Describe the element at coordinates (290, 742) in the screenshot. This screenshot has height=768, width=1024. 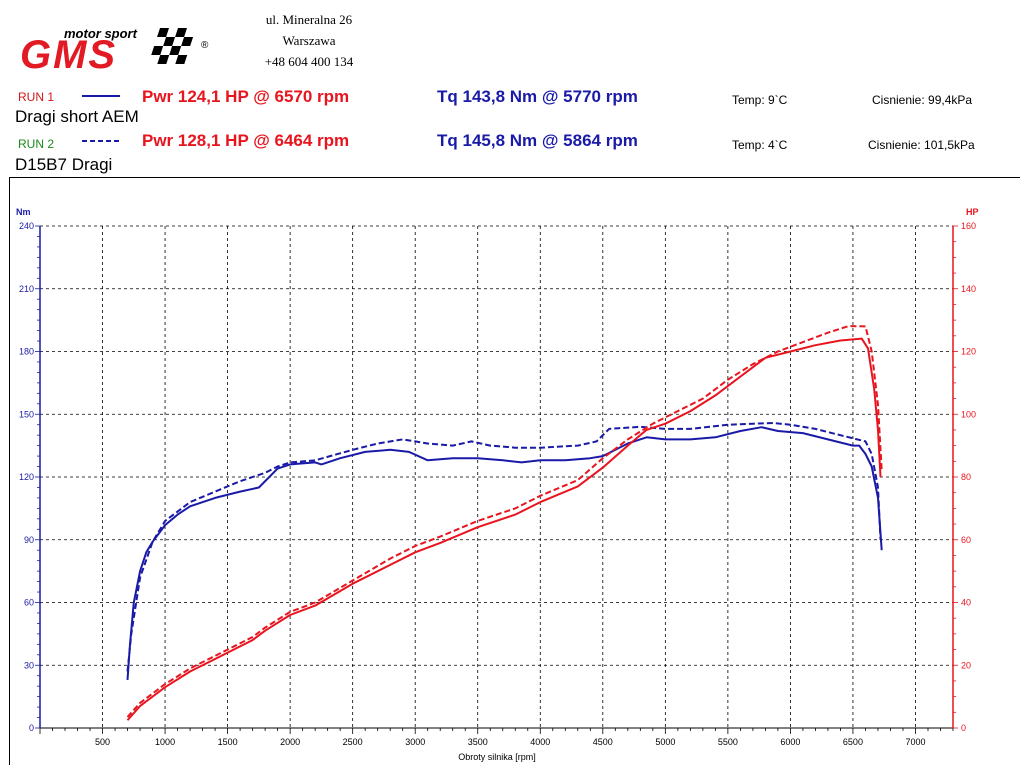
I see `x-tick-label: 2000` at that location.